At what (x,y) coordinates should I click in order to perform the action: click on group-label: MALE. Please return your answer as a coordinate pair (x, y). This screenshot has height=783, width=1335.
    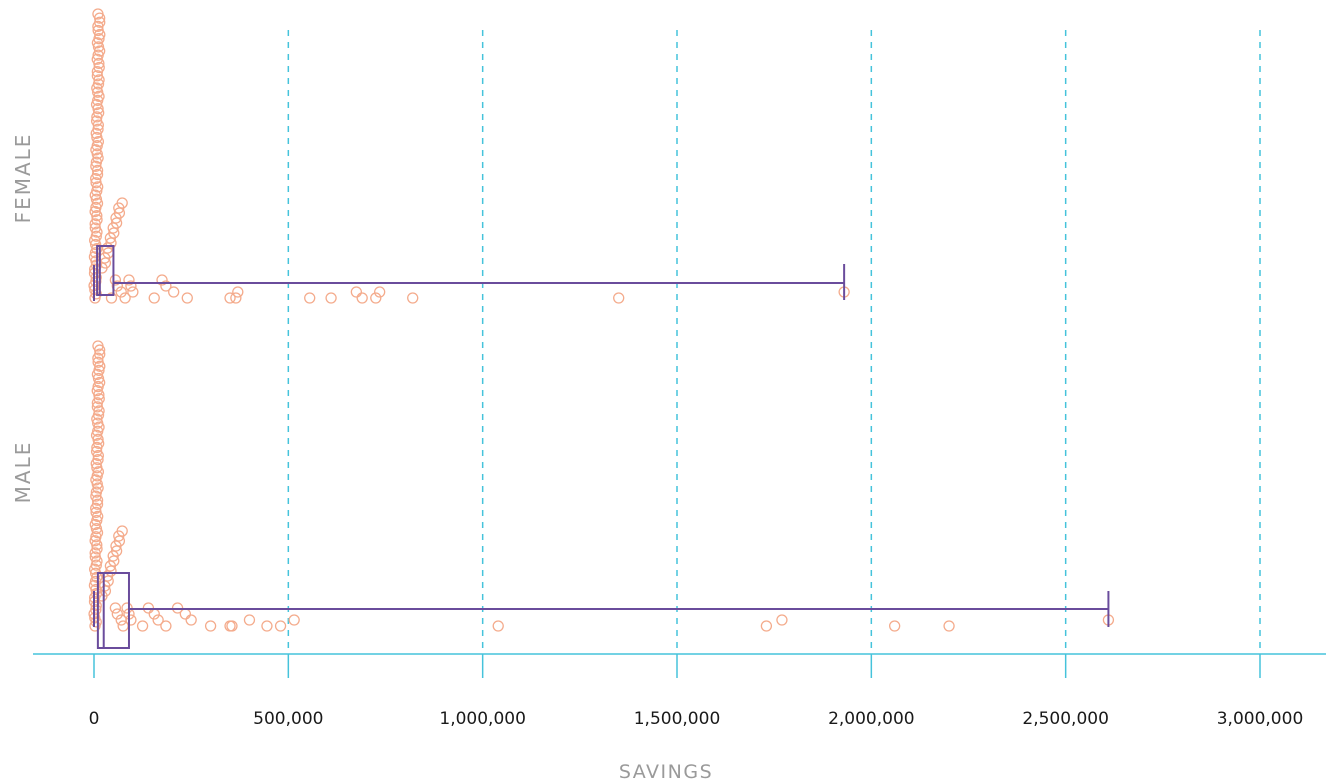
    Looking at the image, I should click on (23, 472).